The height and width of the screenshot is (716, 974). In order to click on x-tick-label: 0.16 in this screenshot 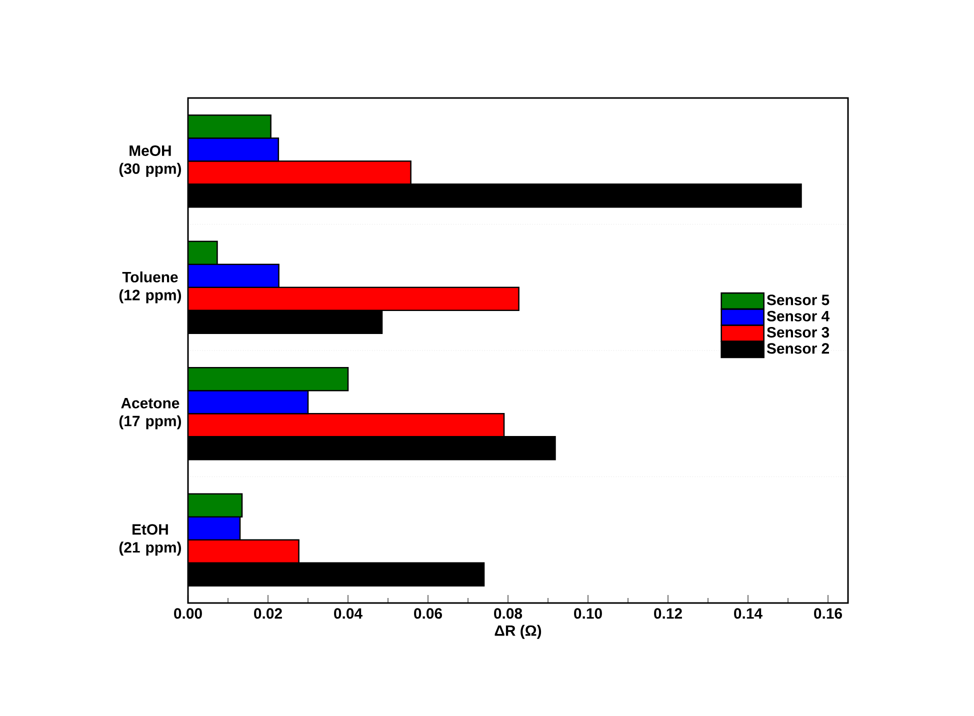, I will do `click(828, 613)`.